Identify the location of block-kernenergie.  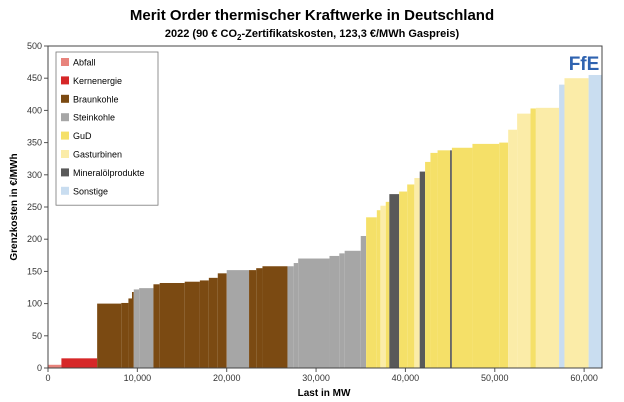
(79, 363).